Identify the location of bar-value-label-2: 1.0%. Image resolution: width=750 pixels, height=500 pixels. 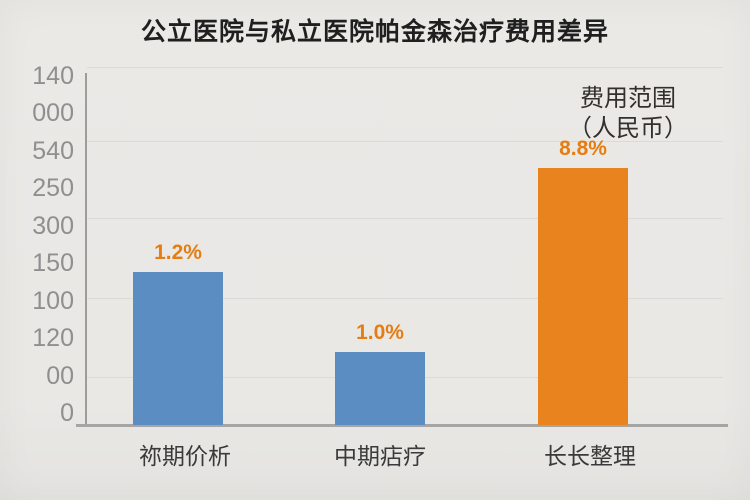
(380, 332).